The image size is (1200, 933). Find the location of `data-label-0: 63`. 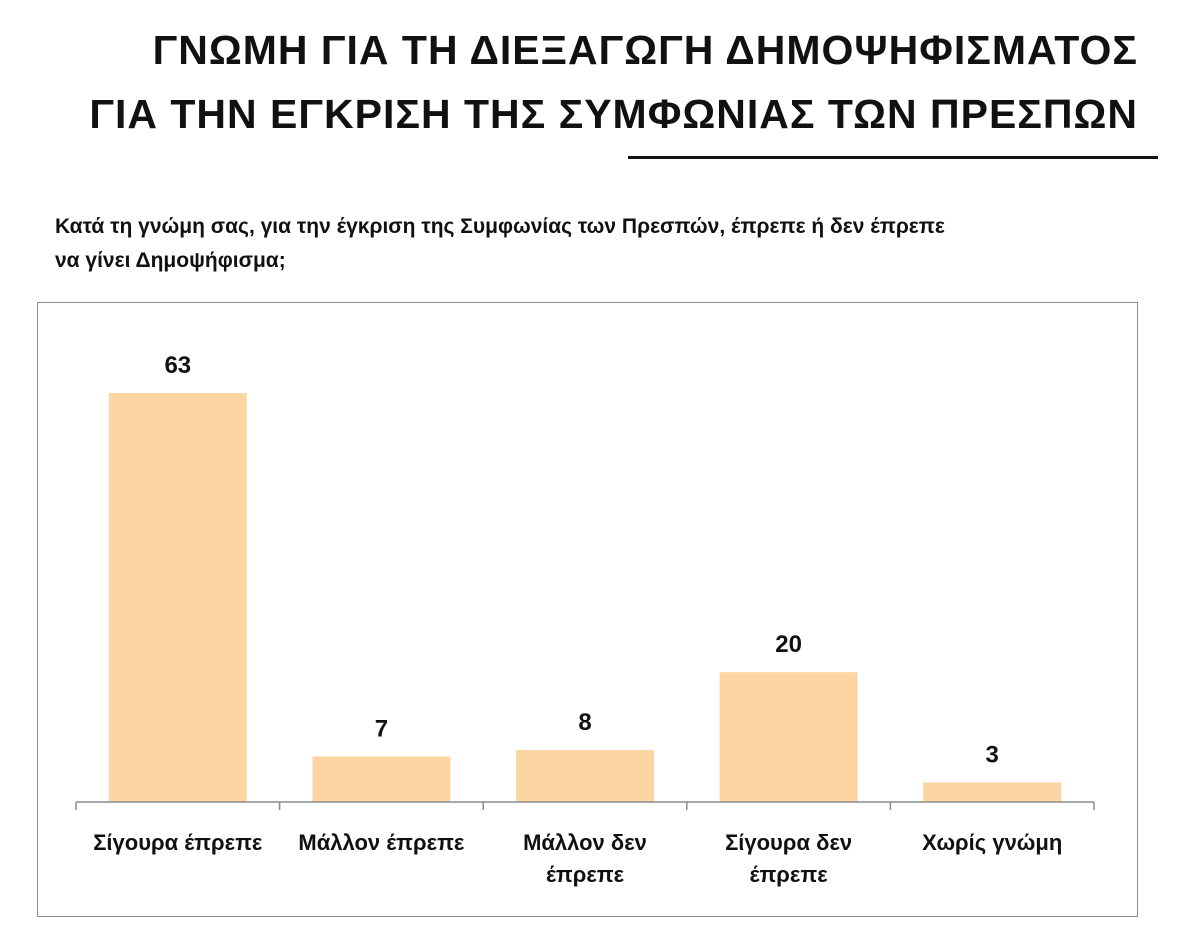

data-label-0: 63 is located at coordinates (177, 365).